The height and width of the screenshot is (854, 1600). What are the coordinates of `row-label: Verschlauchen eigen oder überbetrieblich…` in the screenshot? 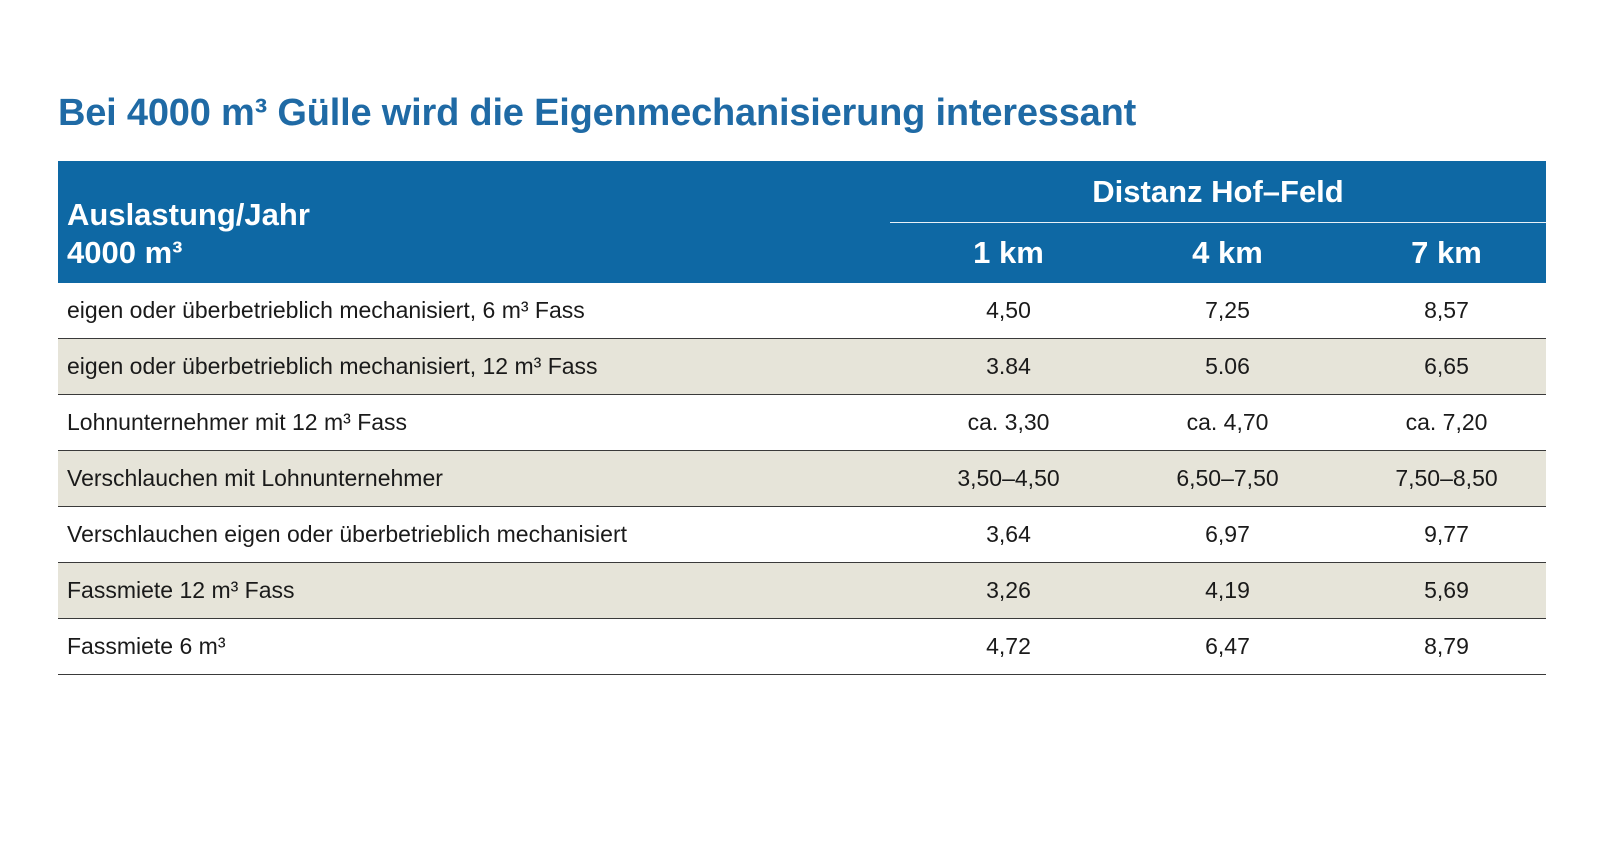 It's located at (347, 534).